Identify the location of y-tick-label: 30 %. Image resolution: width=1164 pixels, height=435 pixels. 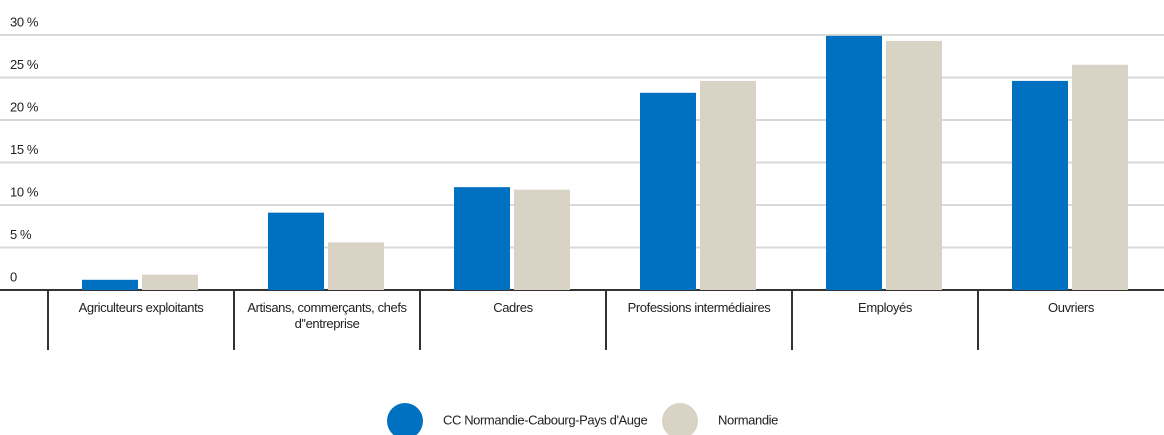
(24, 21).